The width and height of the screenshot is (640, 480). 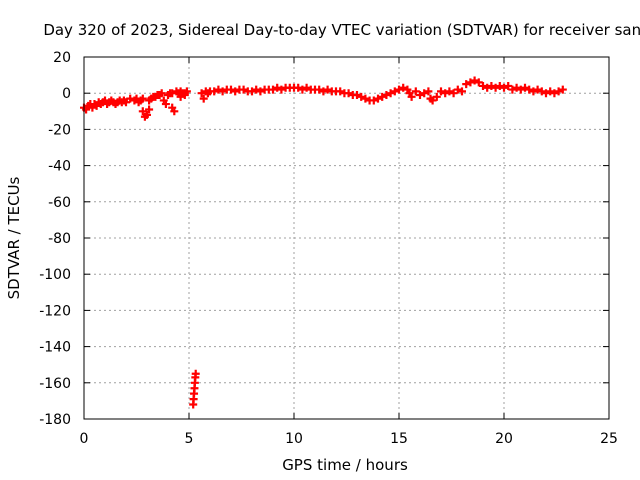 I want to click on x-tick-label: 20, so click(x=504, y=439).